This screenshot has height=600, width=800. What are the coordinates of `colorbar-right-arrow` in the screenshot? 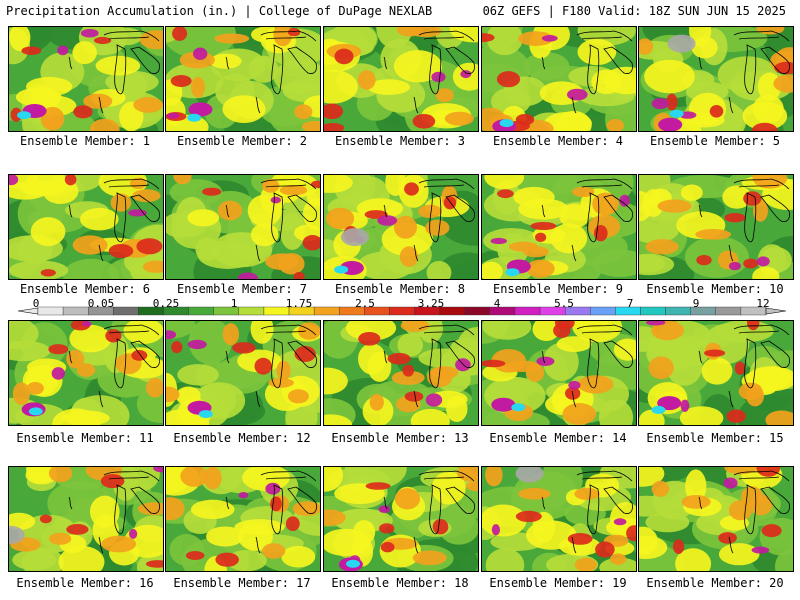 It's located at (776, 311).